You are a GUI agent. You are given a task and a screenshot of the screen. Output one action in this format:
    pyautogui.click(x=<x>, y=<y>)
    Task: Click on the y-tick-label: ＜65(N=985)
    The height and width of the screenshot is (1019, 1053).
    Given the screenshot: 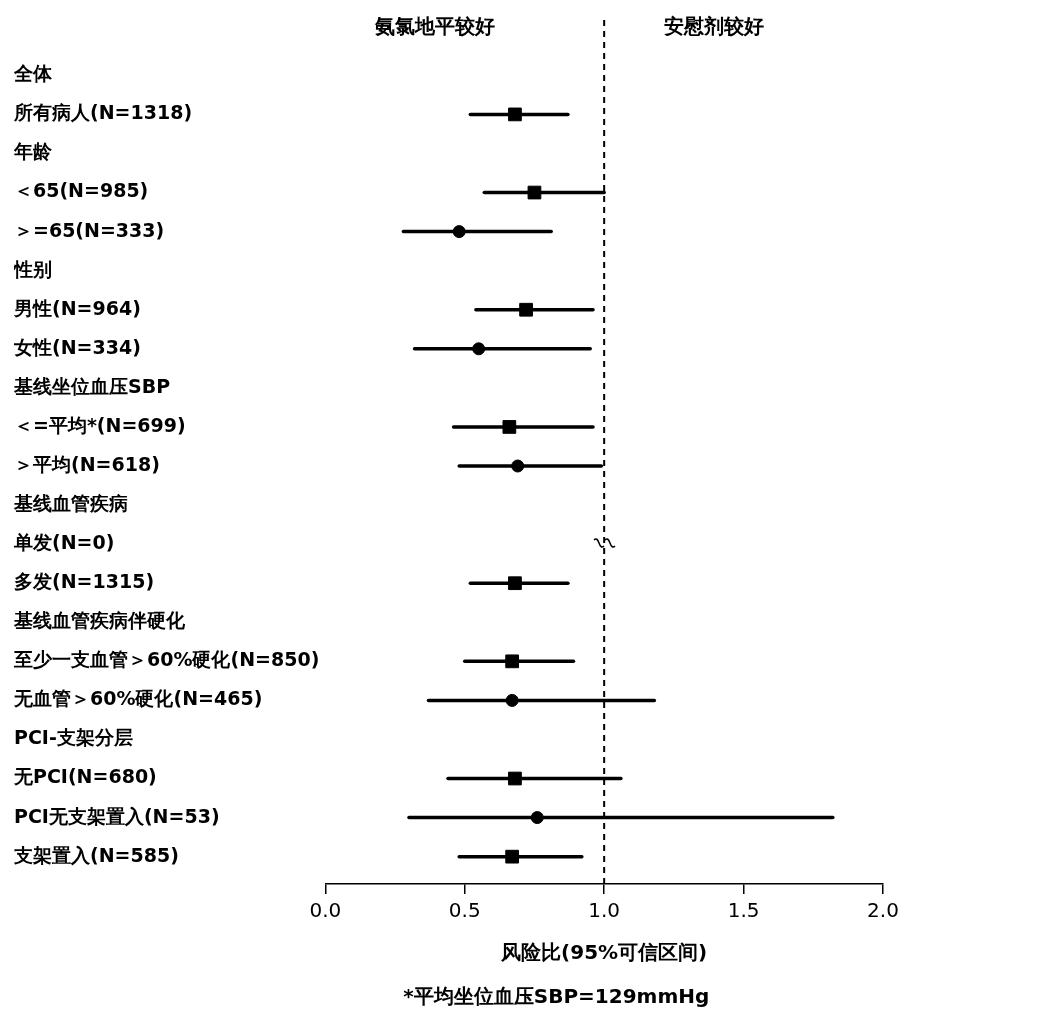 What is the action you would take?
    pyautogui.click(x=81, y=190)
    